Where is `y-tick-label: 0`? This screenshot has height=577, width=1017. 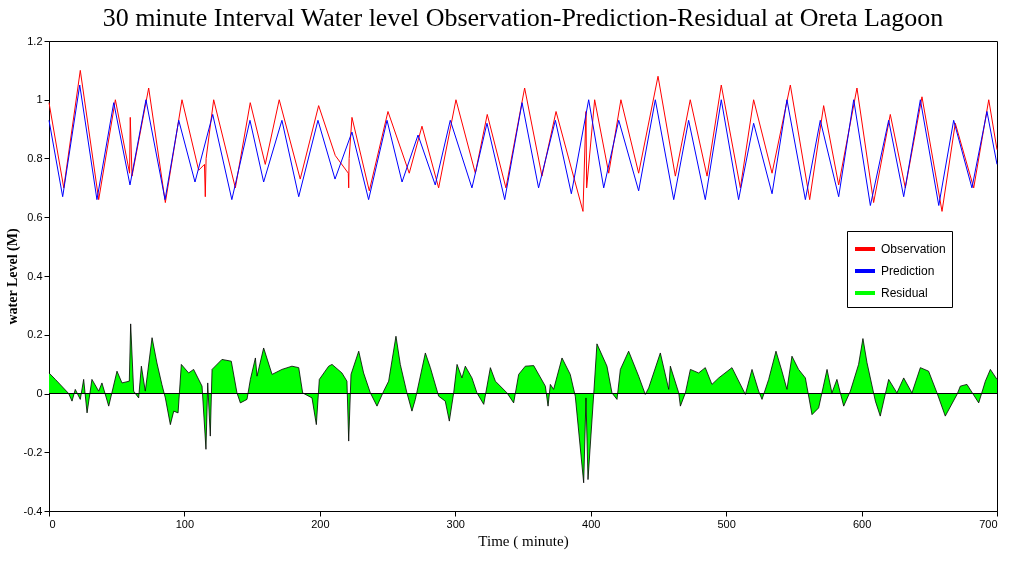 y-tick-label: 0 is located at coordinates (39, 393).